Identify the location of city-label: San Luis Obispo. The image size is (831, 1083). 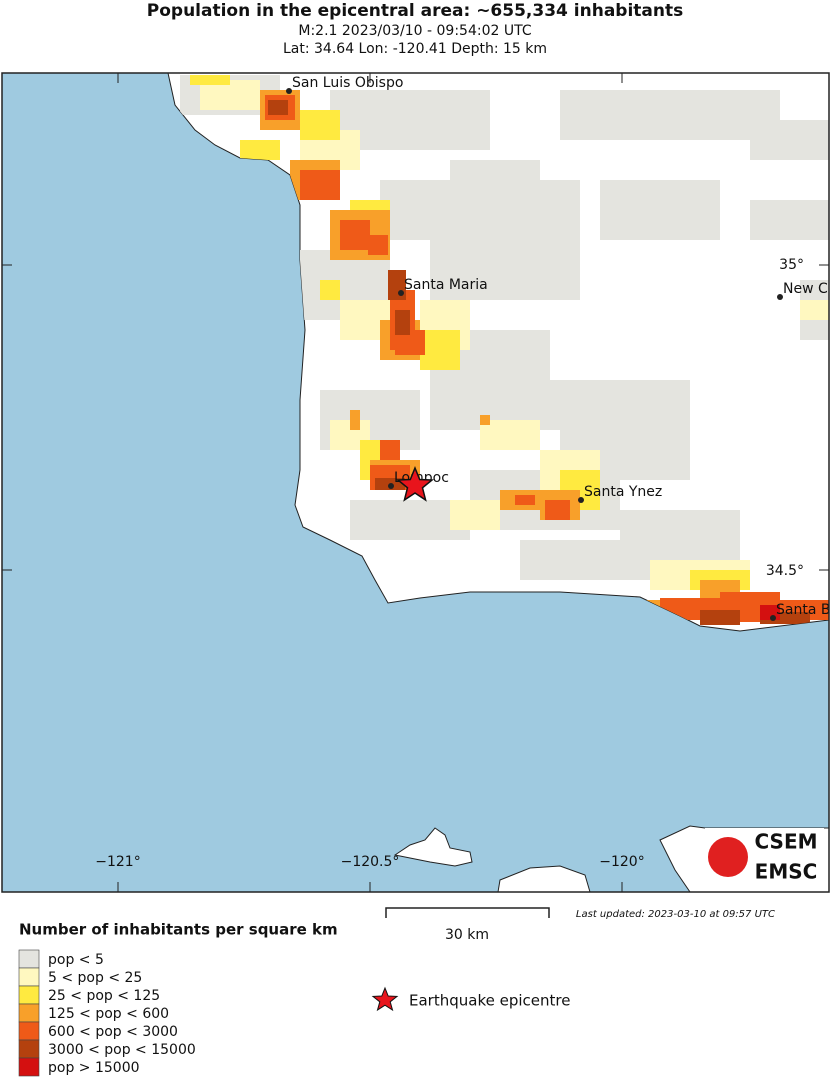
(347, 83).